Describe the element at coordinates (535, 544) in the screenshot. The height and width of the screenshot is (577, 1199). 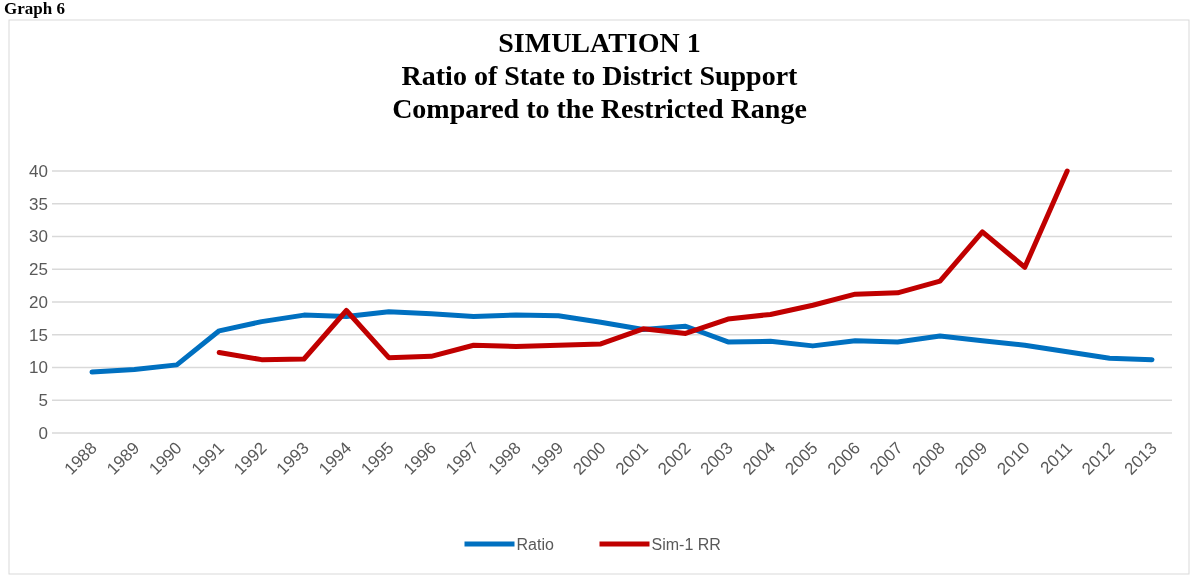
I see `legend-label: Ratio` at that location.